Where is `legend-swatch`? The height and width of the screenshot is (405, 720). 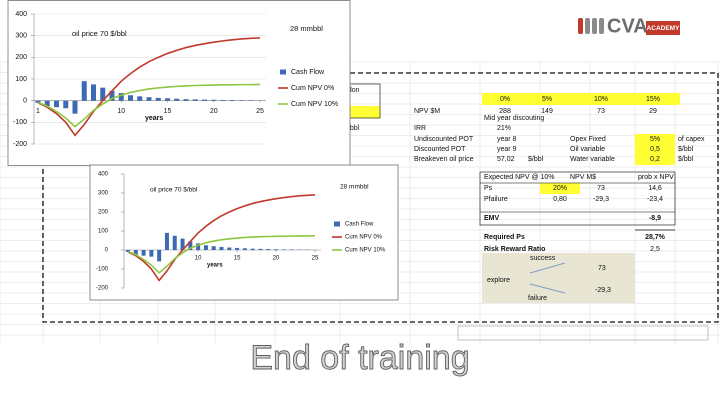
legend-swatch is located at coordinates (337, 224).